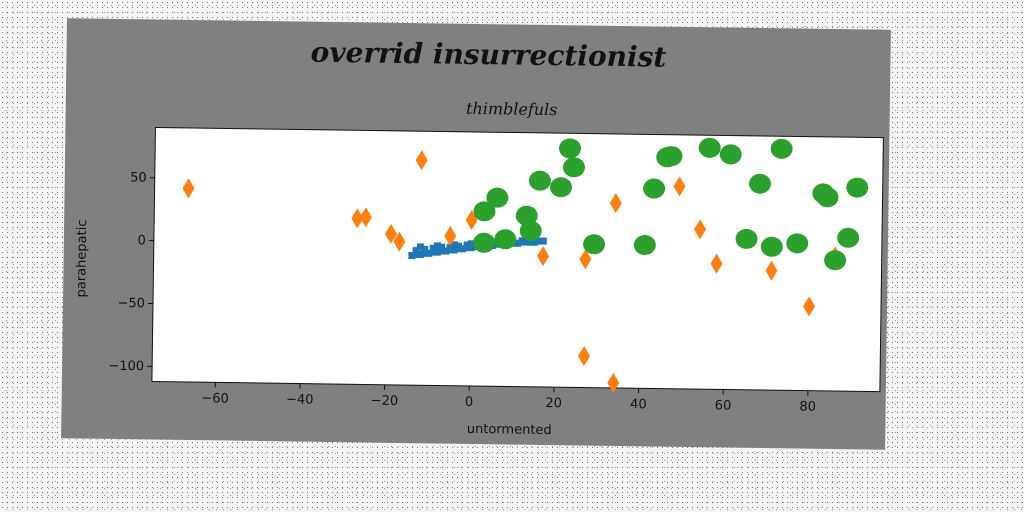  What do you see at coordinates (807, 407) in the screenshot?
I see `x-tick-label: 80` at bounding box center [807, 407].